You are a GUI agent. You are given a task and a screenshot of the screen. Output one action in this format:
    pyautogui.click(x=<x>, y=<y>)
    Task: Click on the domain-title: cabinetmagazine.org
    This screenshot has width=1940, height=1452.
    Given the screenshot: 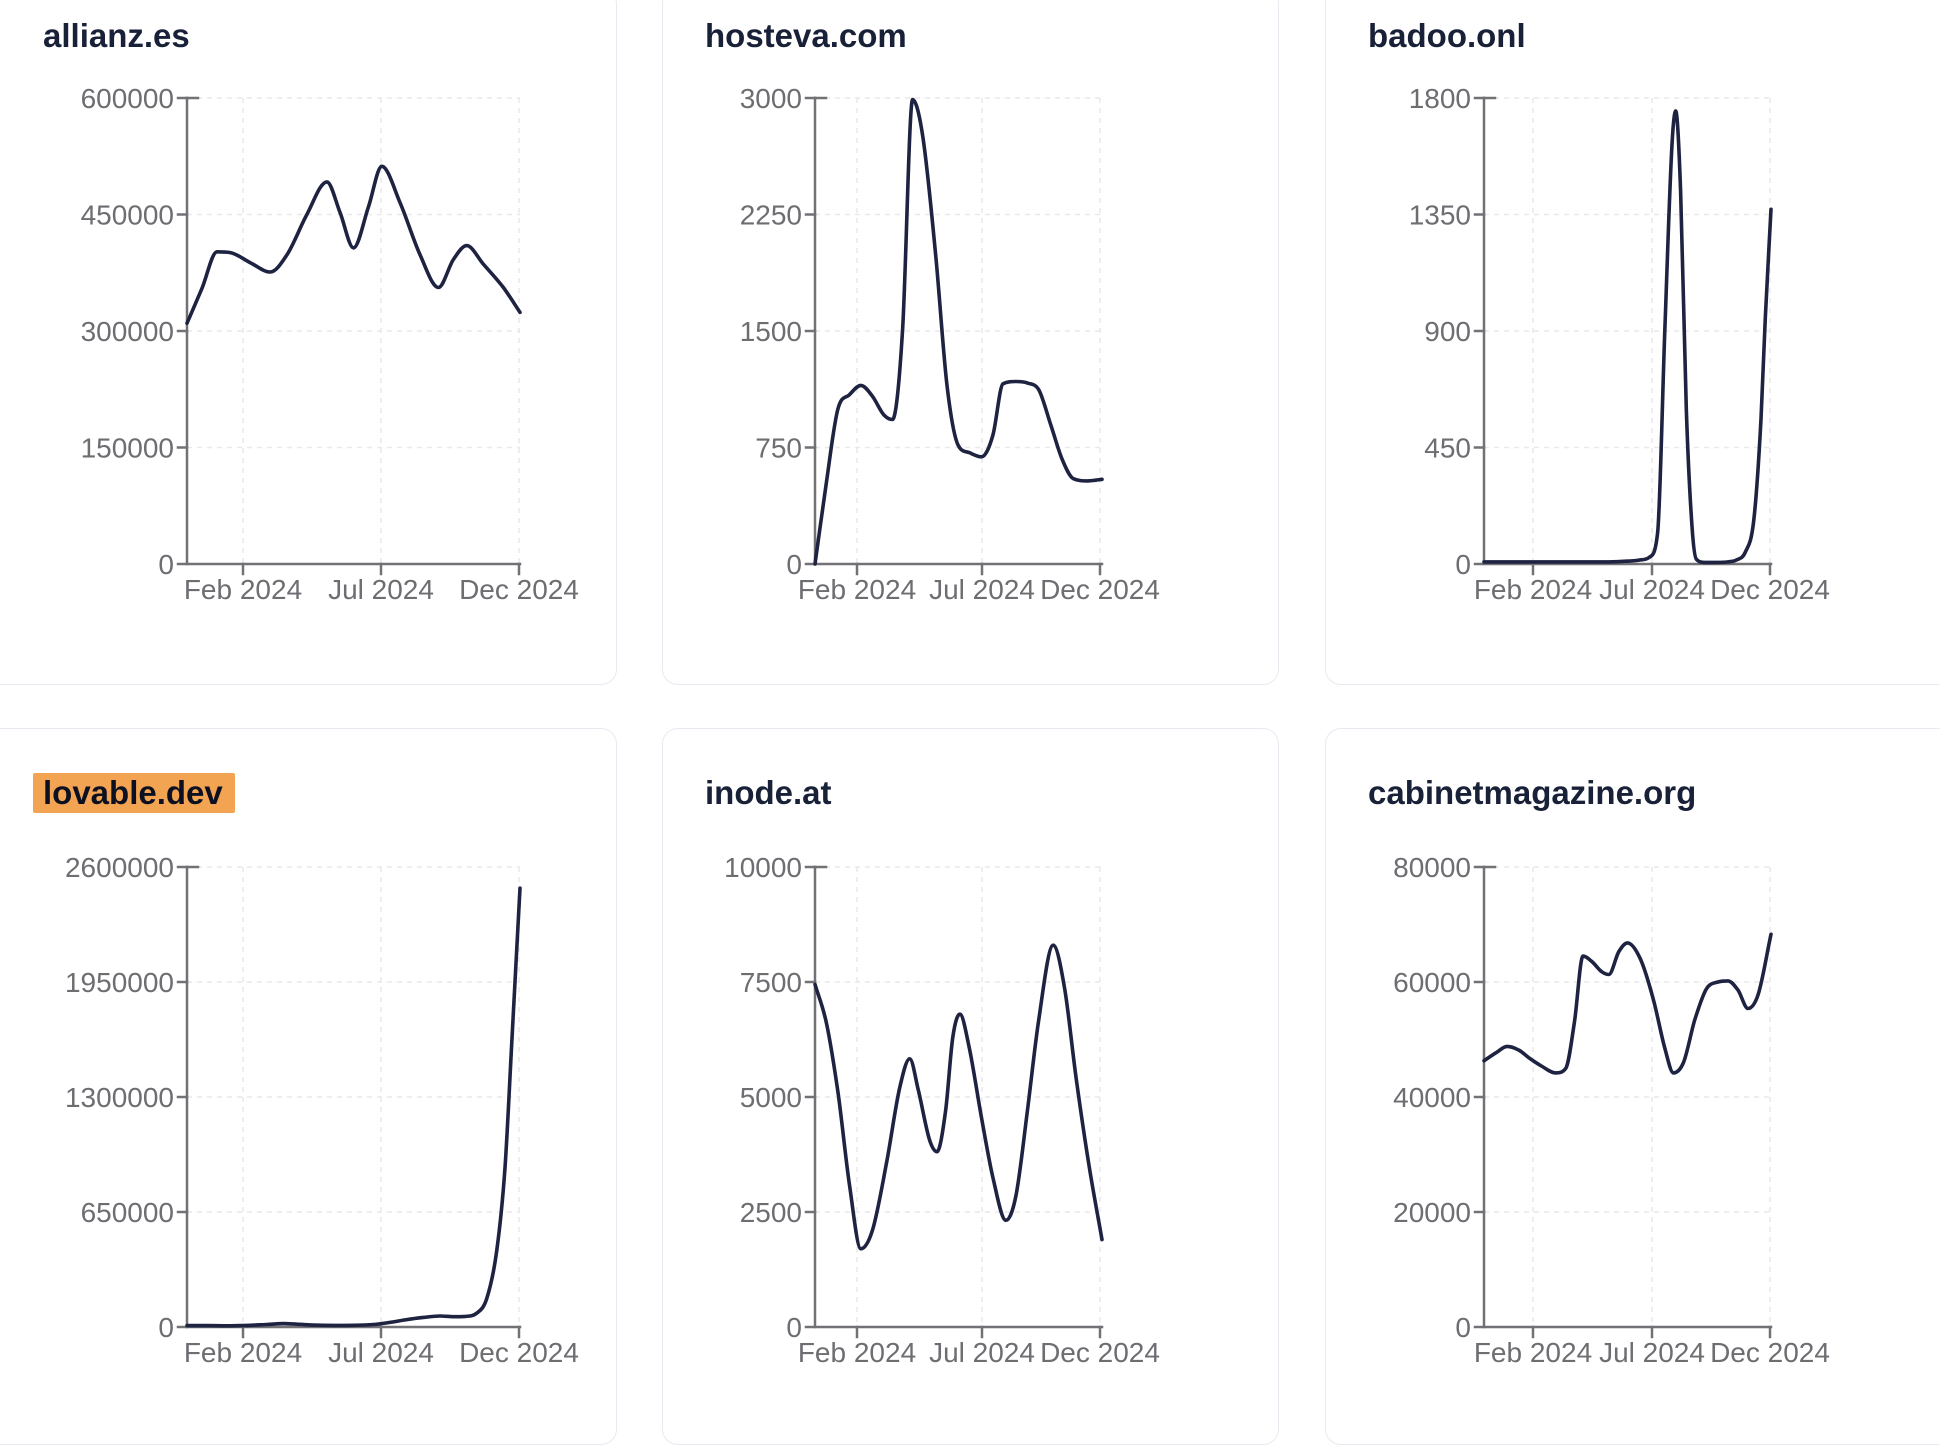 What is the action you would take?
    pyautogui.click(x=1532, y=792)
    